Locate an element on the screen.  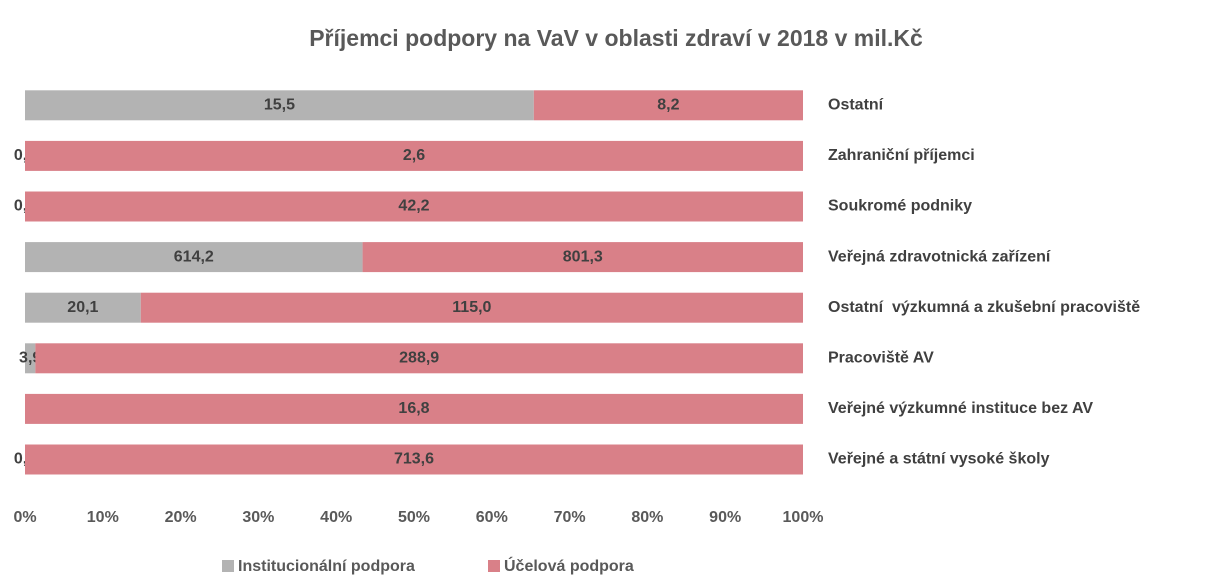
x-tick-label: 0% is located at coordinates (24, 517).